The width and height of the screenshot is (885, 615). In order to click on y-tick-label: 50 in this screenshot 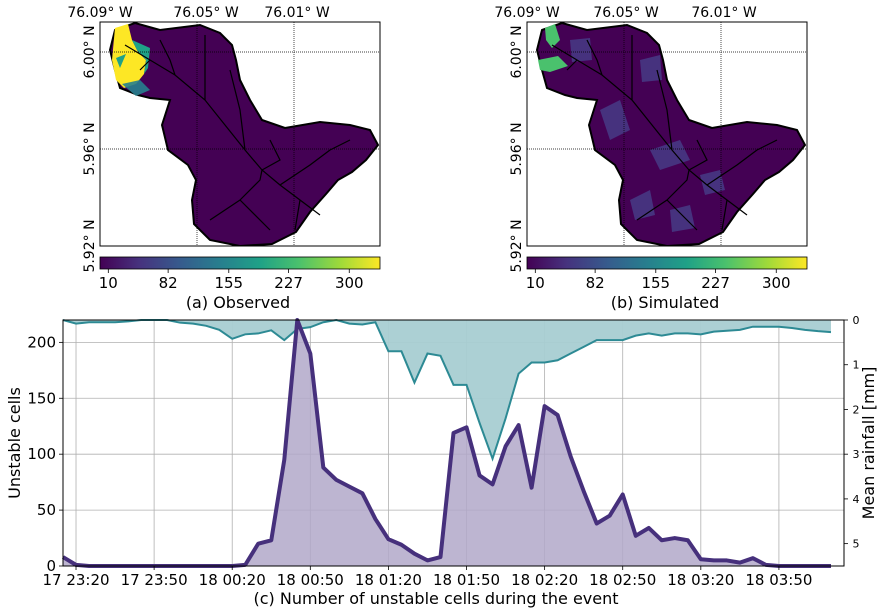, I will do `click(46, 510)`.